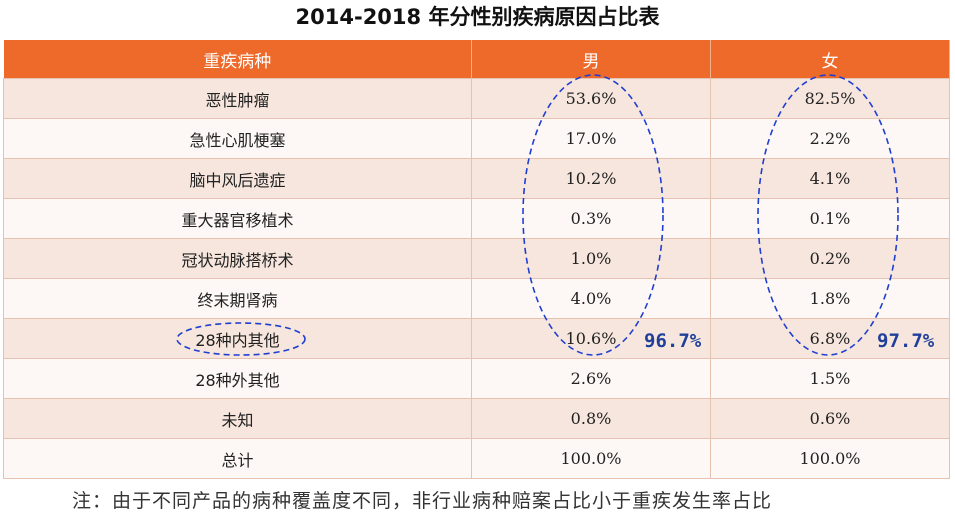 The width and height of the screenshot is (955, 524). I want to click on table-row: 终末期肾病 4.0% 1.8%, so click(476, 298).